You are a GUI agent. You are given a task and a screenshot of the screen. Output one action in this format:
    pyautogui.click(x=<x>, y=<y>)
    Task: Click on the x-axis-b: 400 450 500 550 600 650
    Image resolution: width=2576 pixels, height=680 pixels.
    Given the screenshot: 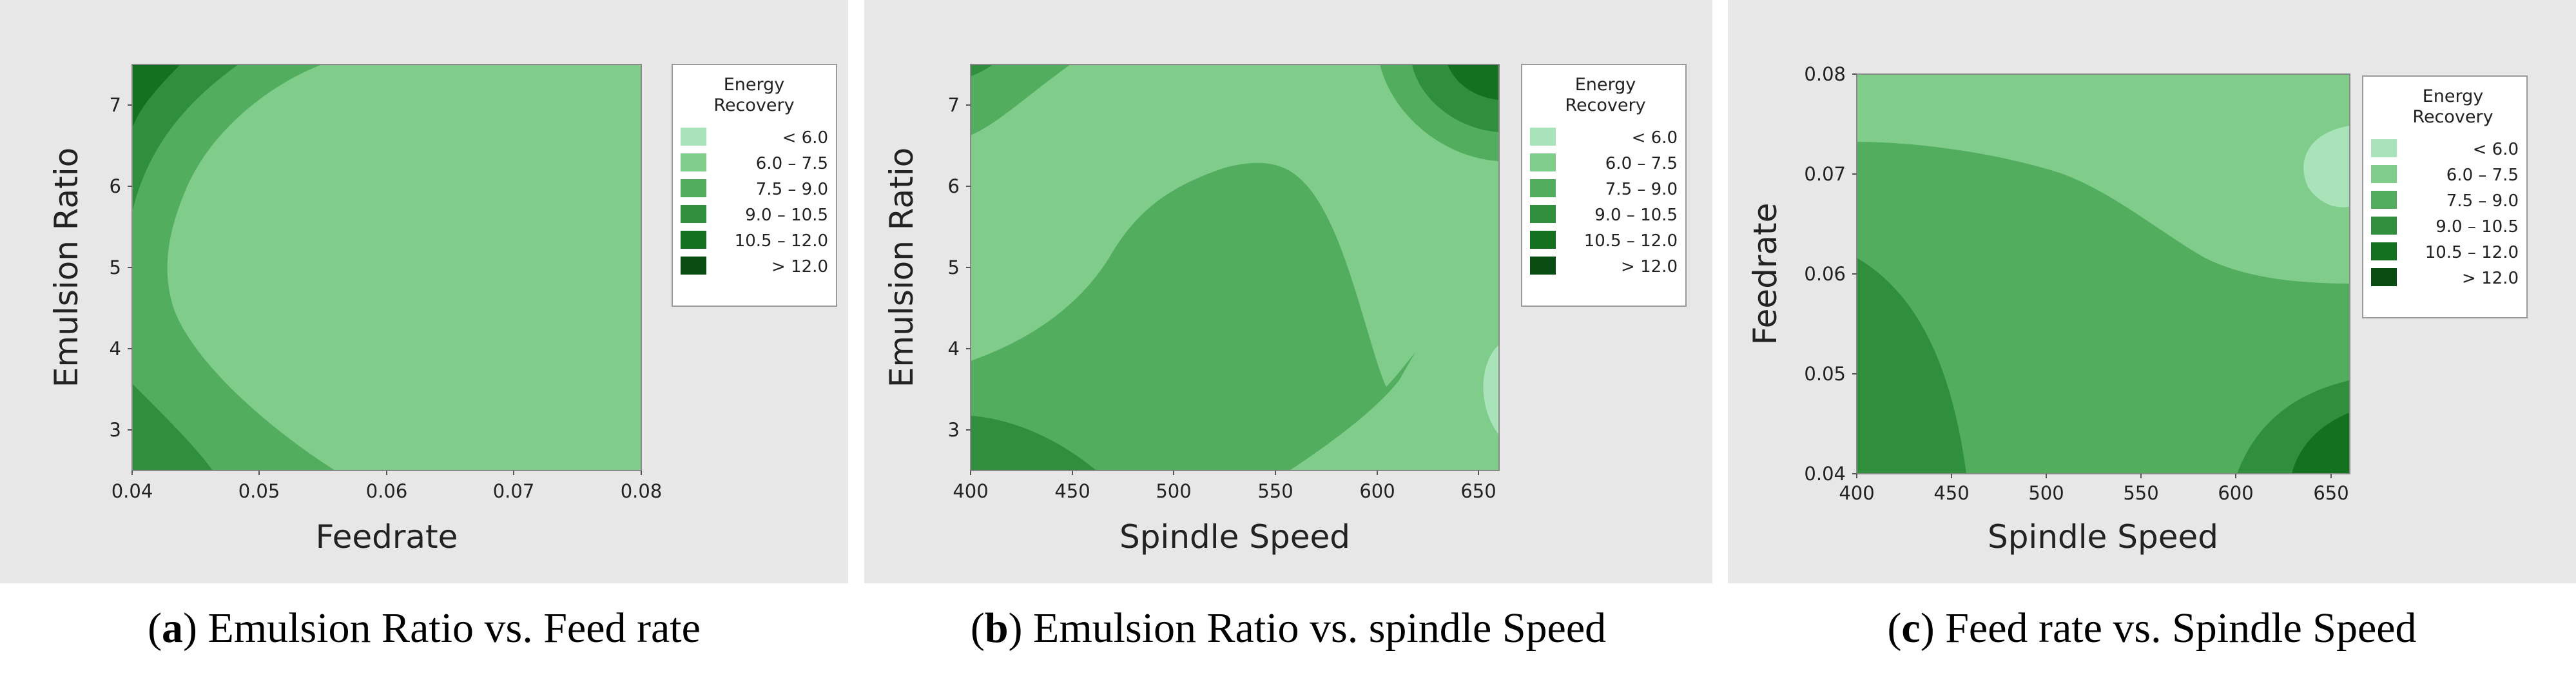 What is the action you would take?
    pyautogui.click(x=1224, y=486)
    